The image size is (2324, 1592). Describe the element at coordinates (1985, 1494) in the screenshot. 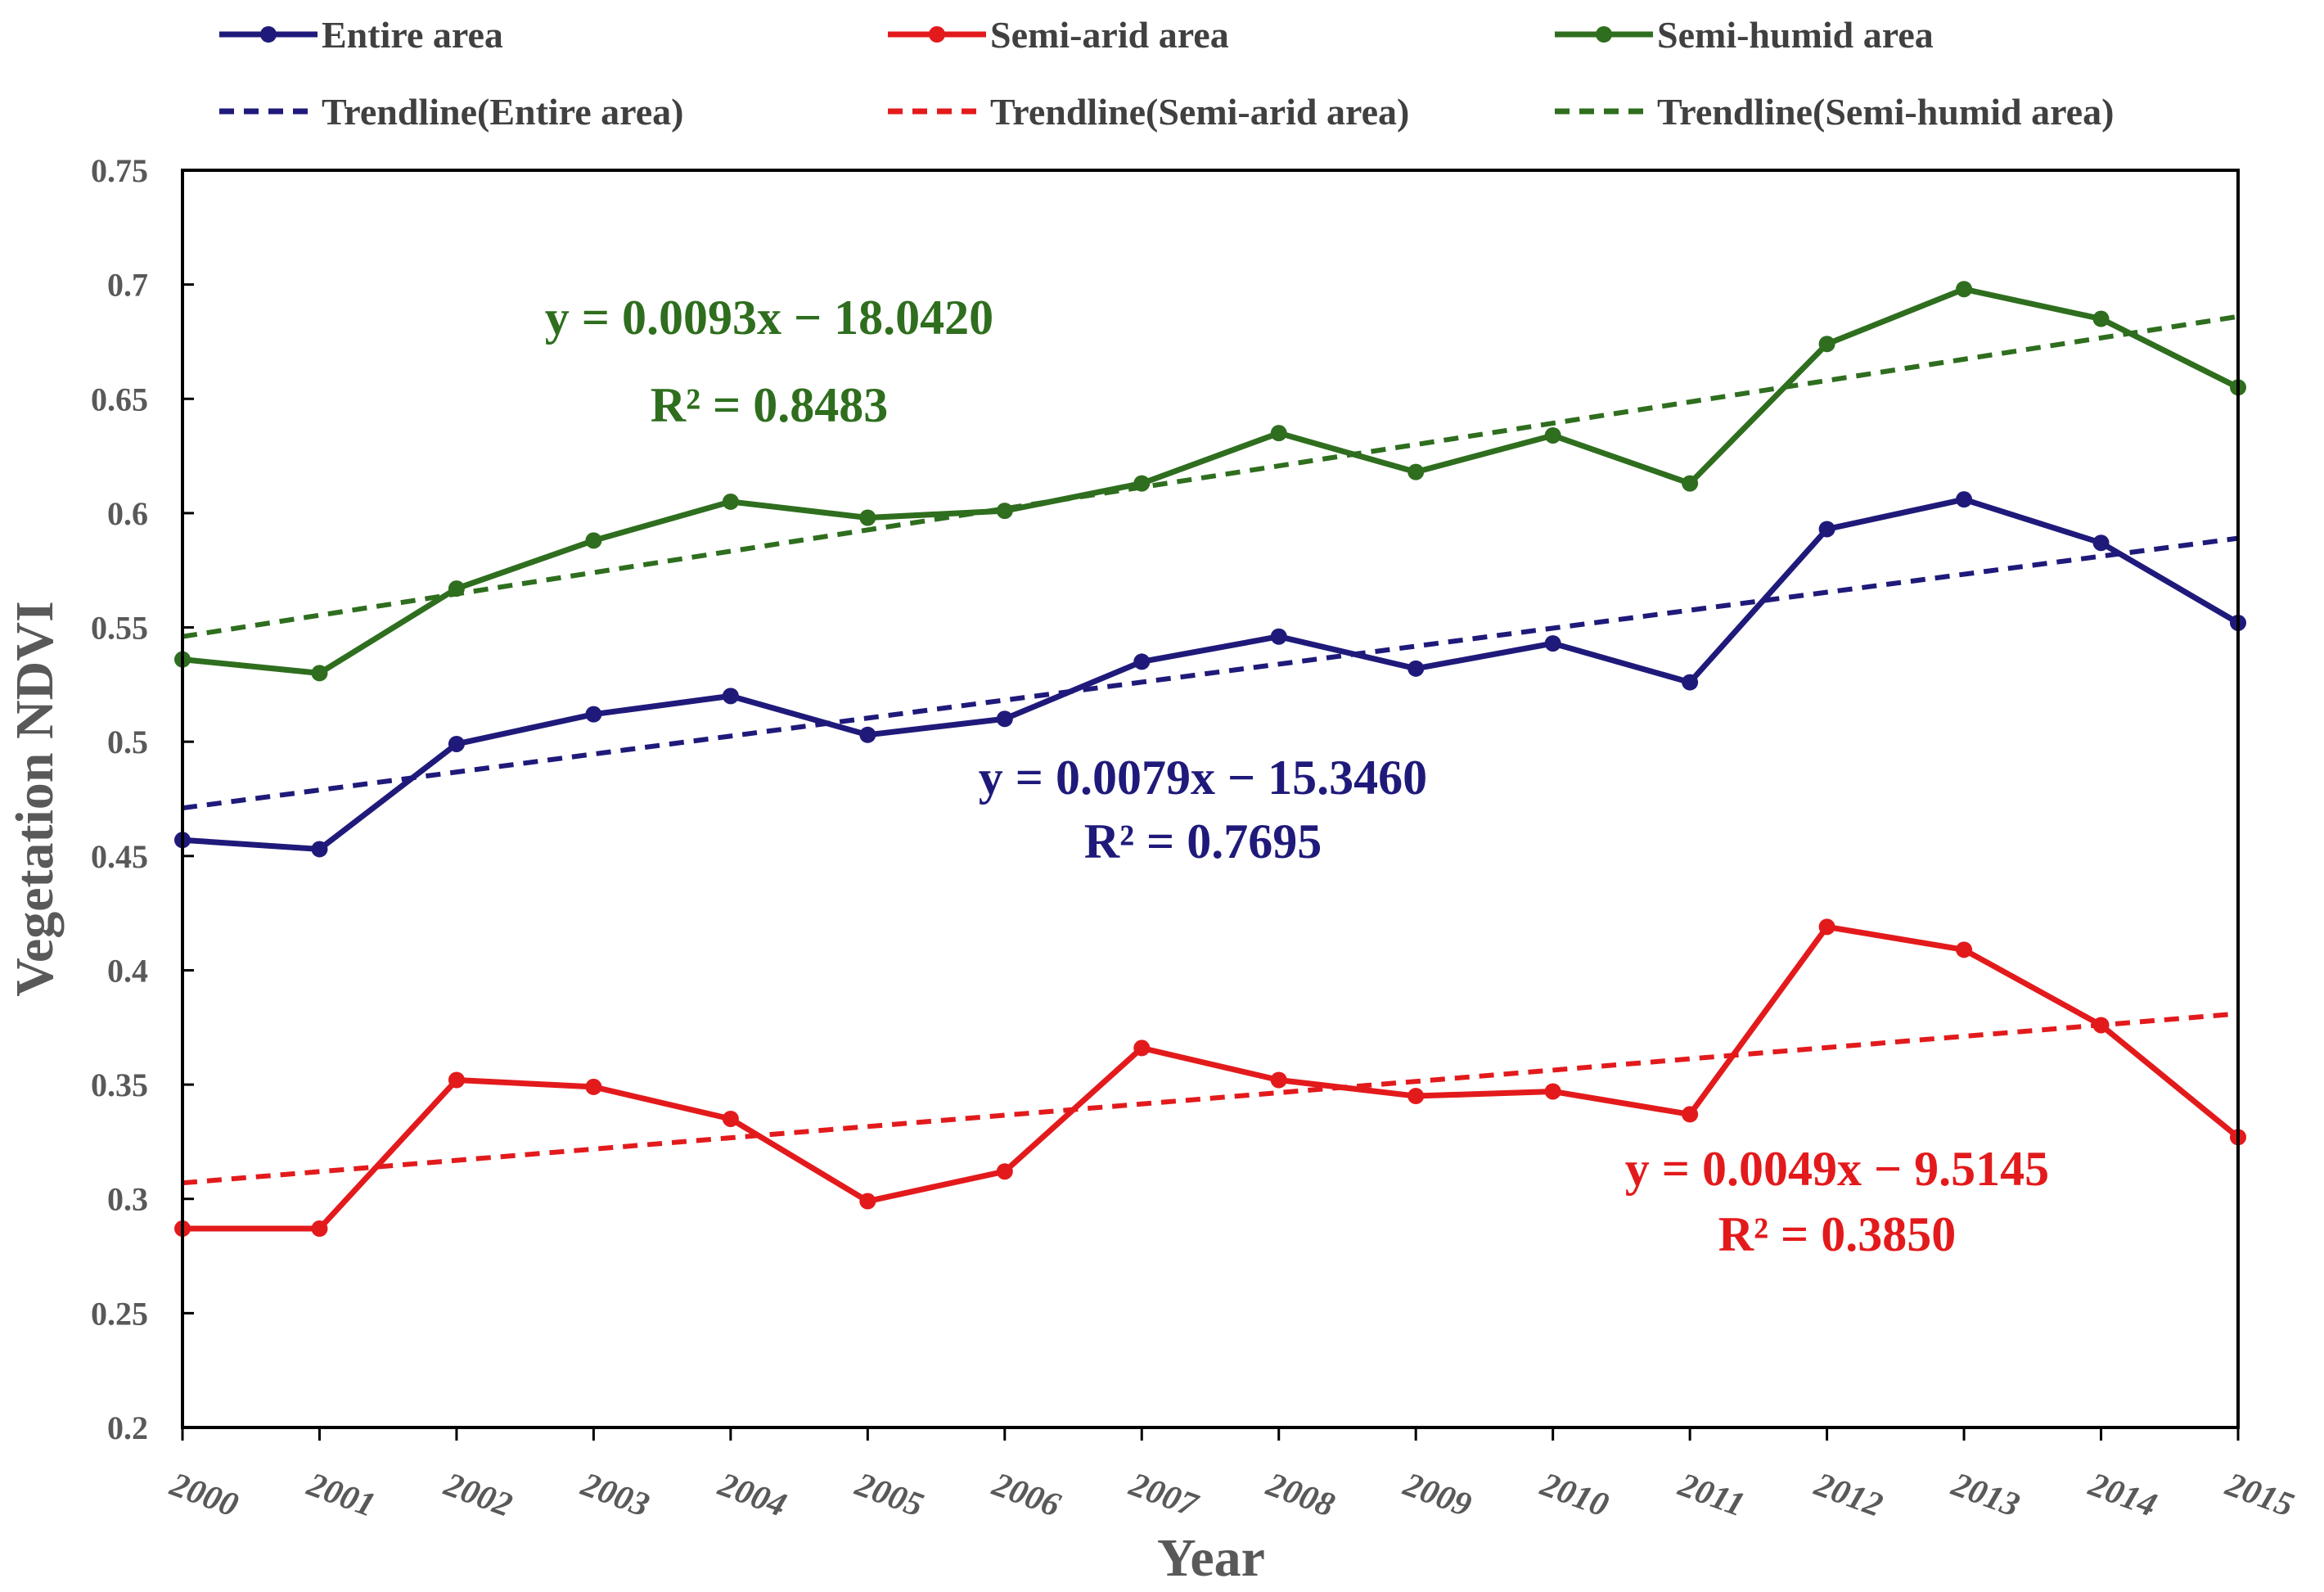

I see `x-tick-label: 2013` at that location.